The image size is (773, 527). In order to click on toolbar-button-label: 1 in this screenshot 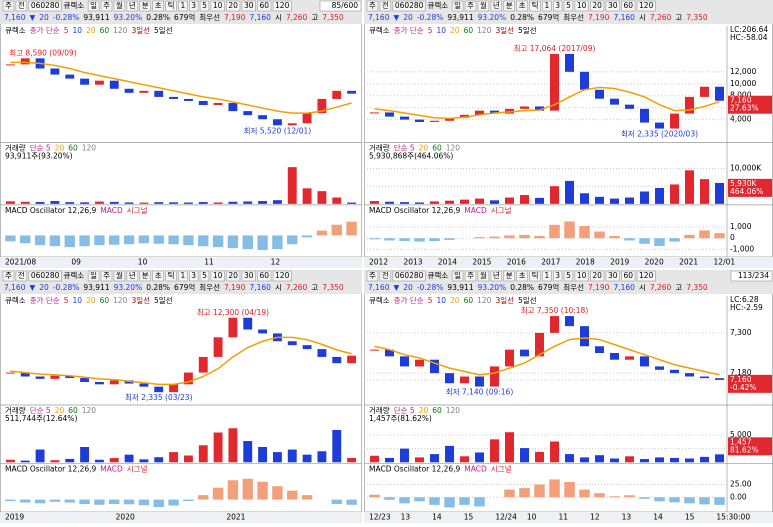, I will do `click(547, 275)`.